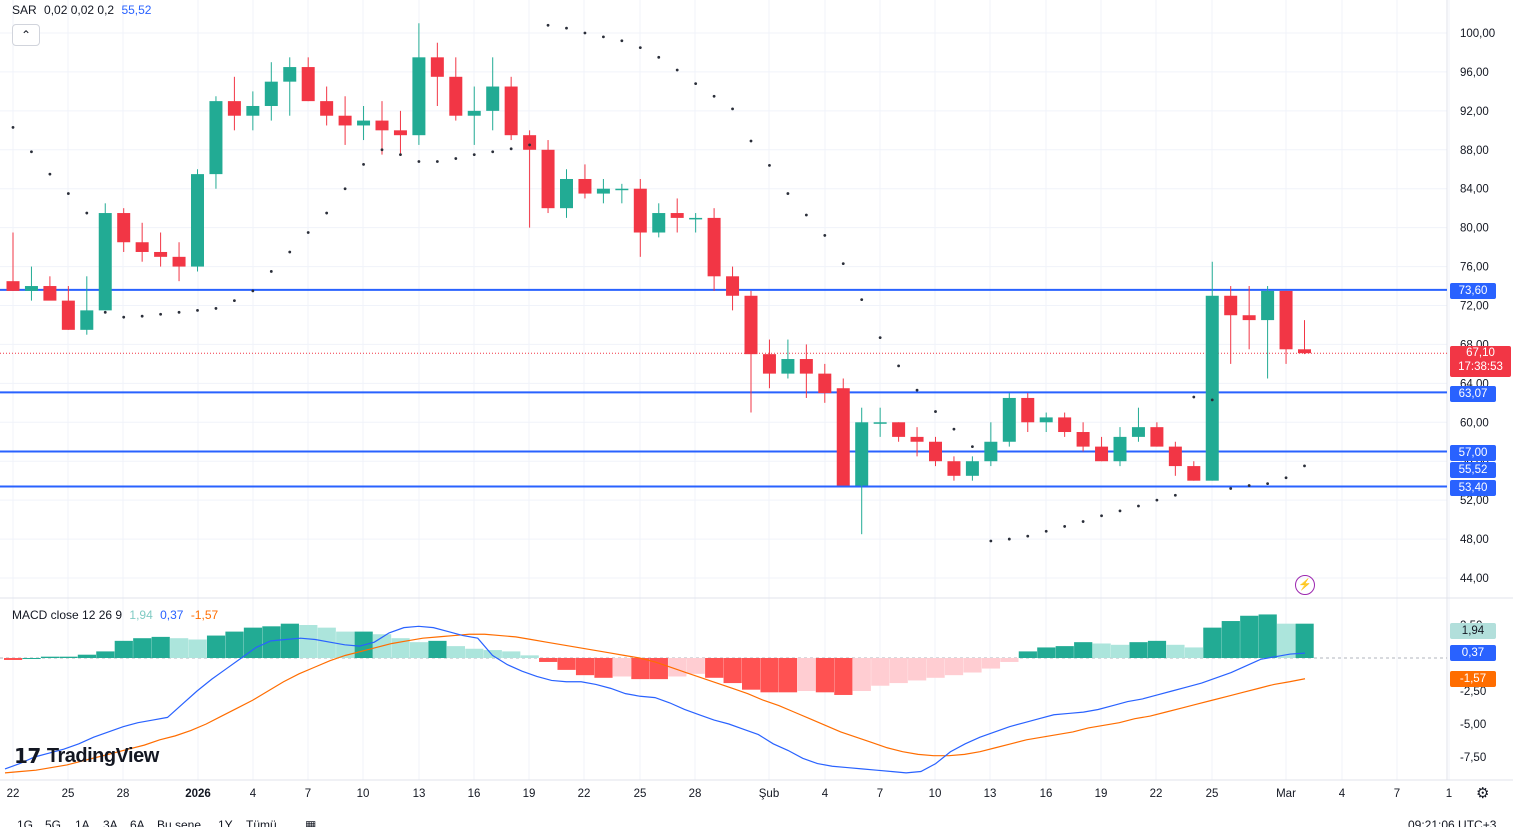 The image size is (1513, 827). I want to click on range-6a-button: 6A, so click(137, 822).